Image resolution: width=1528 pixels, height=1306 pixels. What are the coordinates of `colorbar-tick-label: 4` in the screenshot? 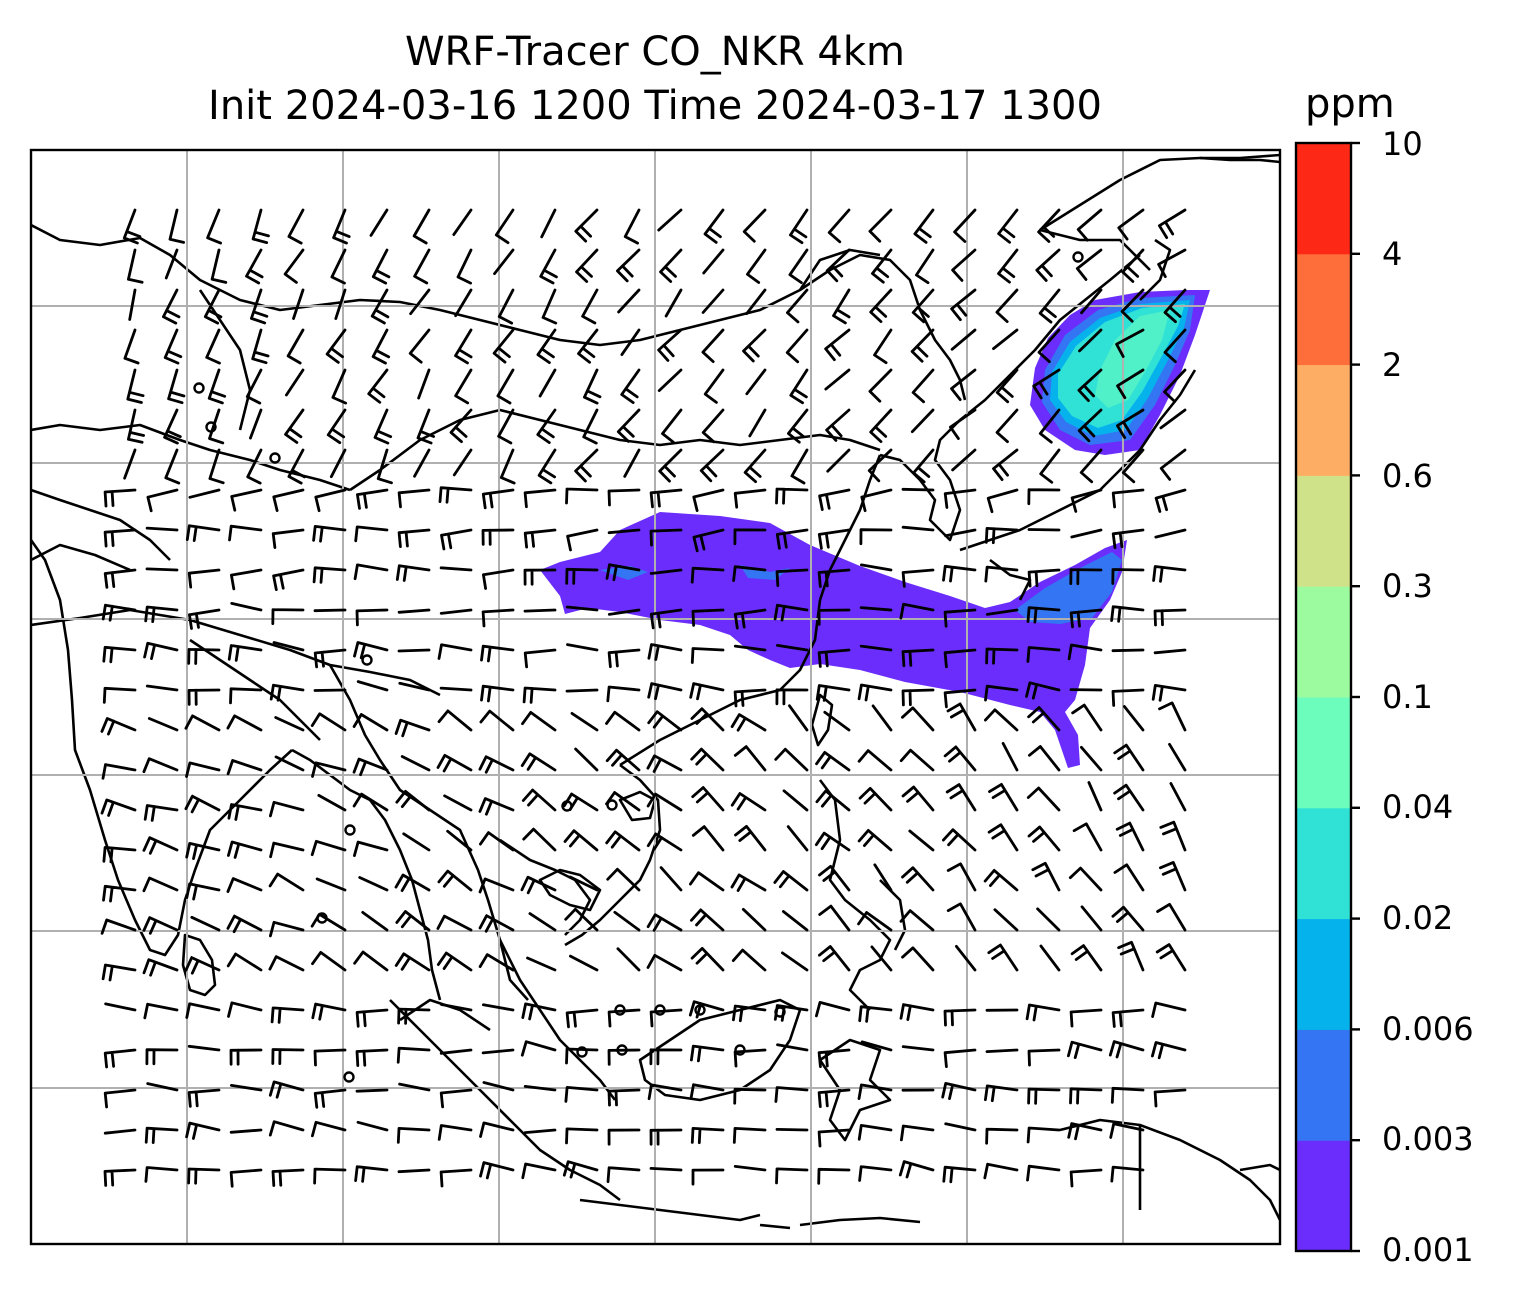 It's located at (1392, 254).